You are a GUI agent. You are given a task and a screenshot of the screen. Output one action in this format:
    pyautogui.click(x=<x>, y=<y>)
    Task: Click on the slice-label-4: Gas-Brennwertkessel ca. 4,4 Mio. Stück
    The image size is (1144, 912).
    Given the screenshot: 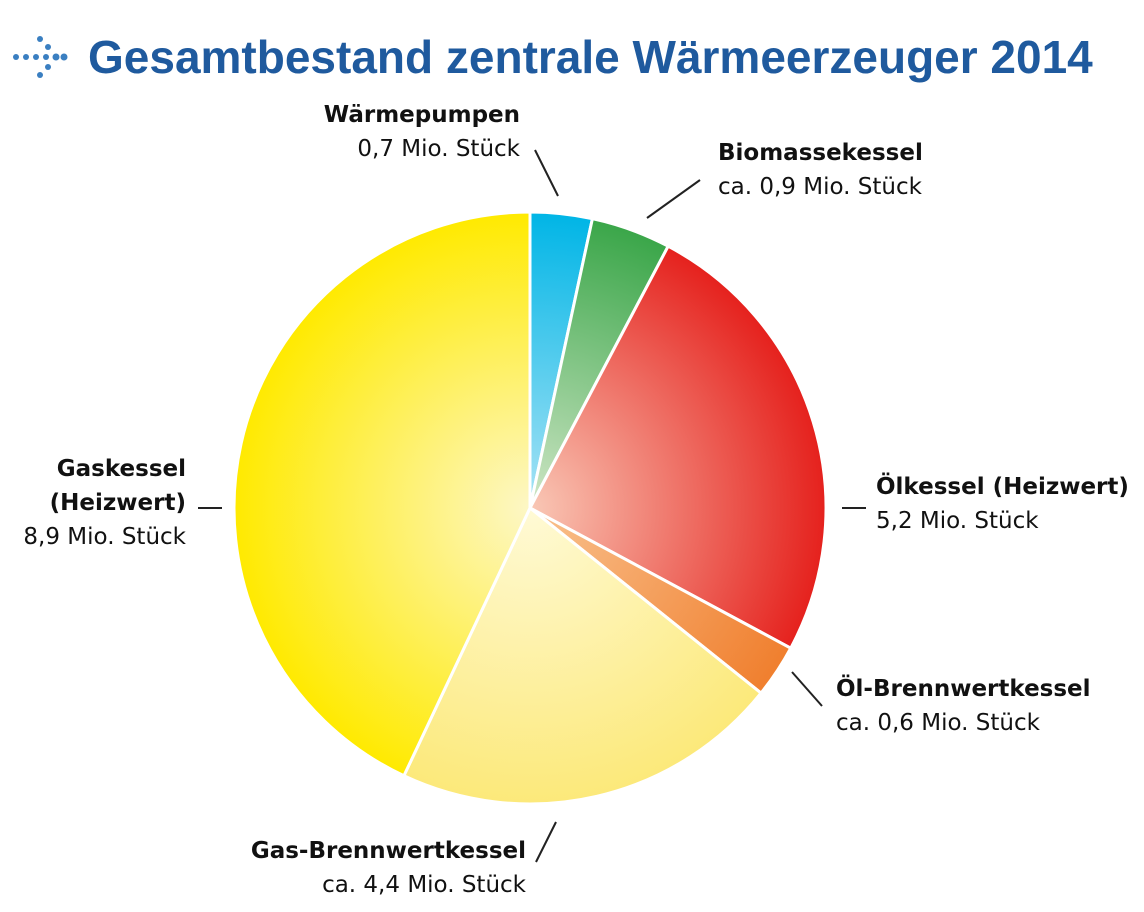 What is the action you would take?
    pyautogui.click(x=368, y=868)
    